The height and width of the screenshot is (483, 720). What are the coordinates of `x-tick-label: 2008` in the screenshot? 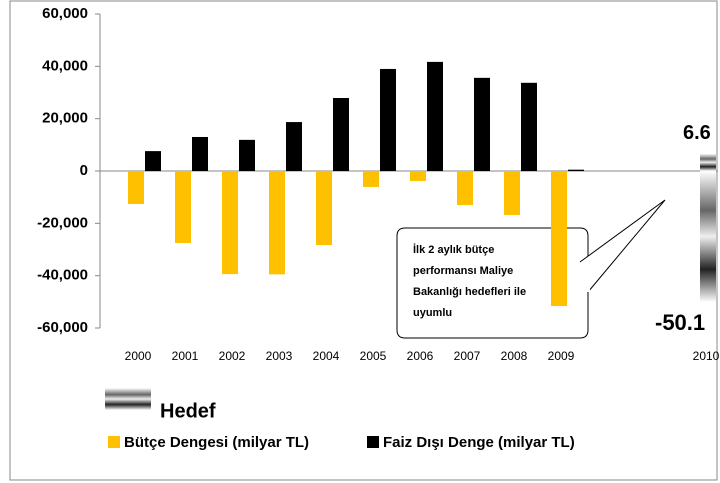 It's located at (514, 356).